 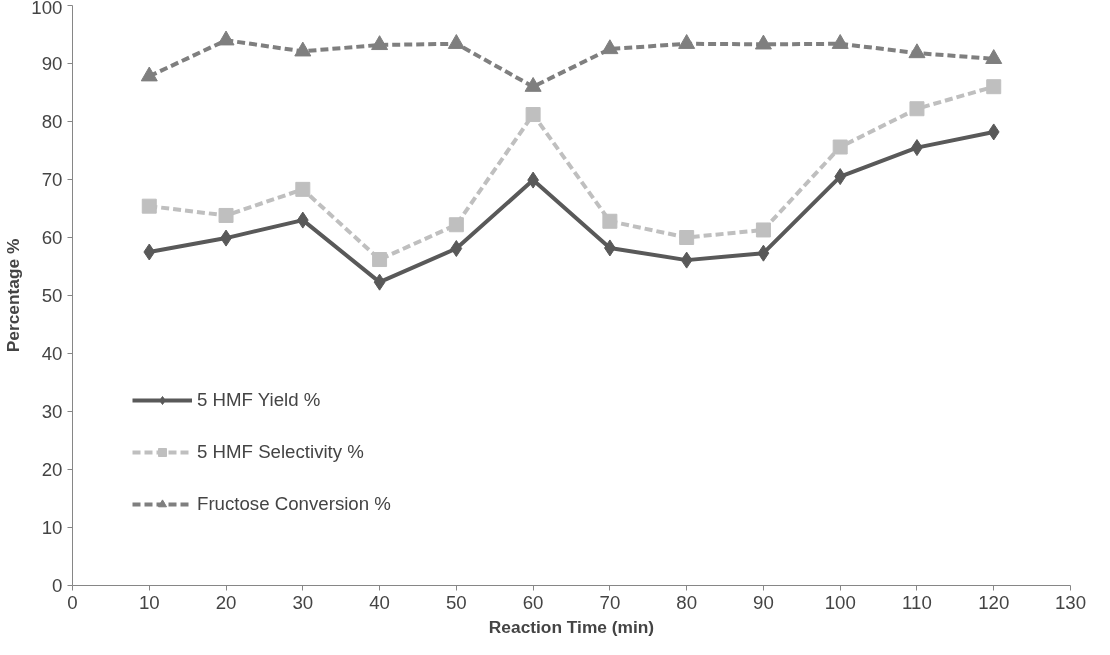 What do you see at coordinates (57, 585) in the screenshot?
I see `y-tick-label: 0` at bounding box center [57, 585].